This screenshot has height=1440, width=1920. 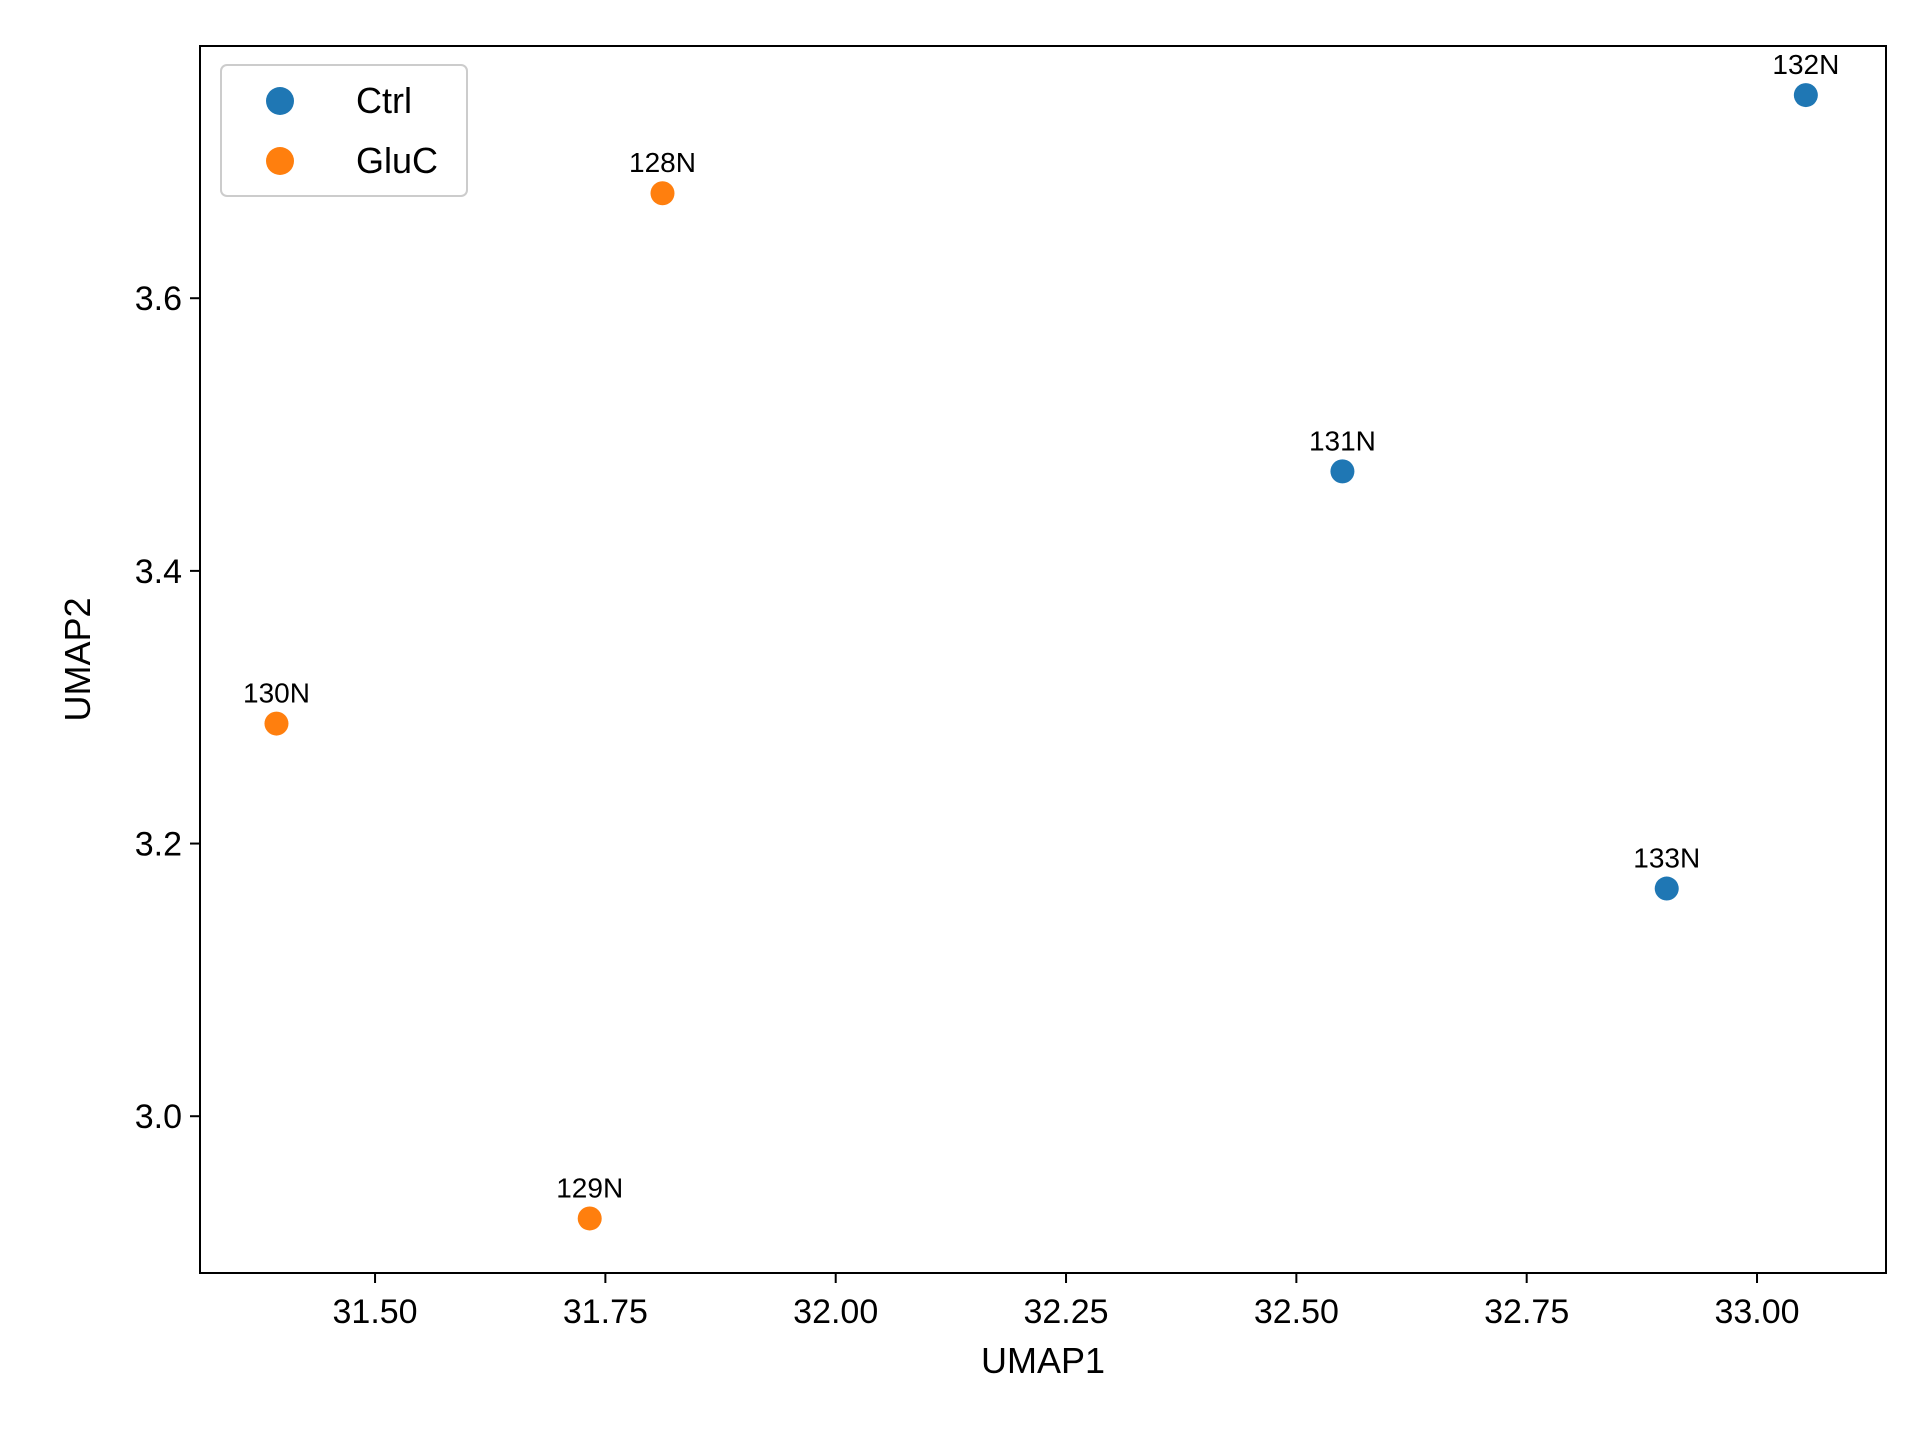 I want to click on x-tick-label: 32.25, so click(x=1065, y=1312).